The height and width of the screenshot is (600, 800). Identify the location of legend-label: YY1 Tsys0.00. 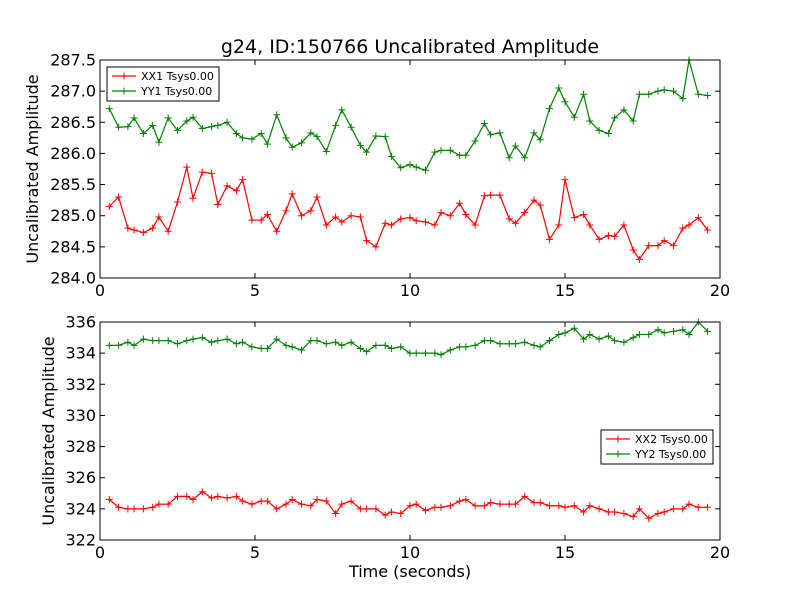
(176, 91).